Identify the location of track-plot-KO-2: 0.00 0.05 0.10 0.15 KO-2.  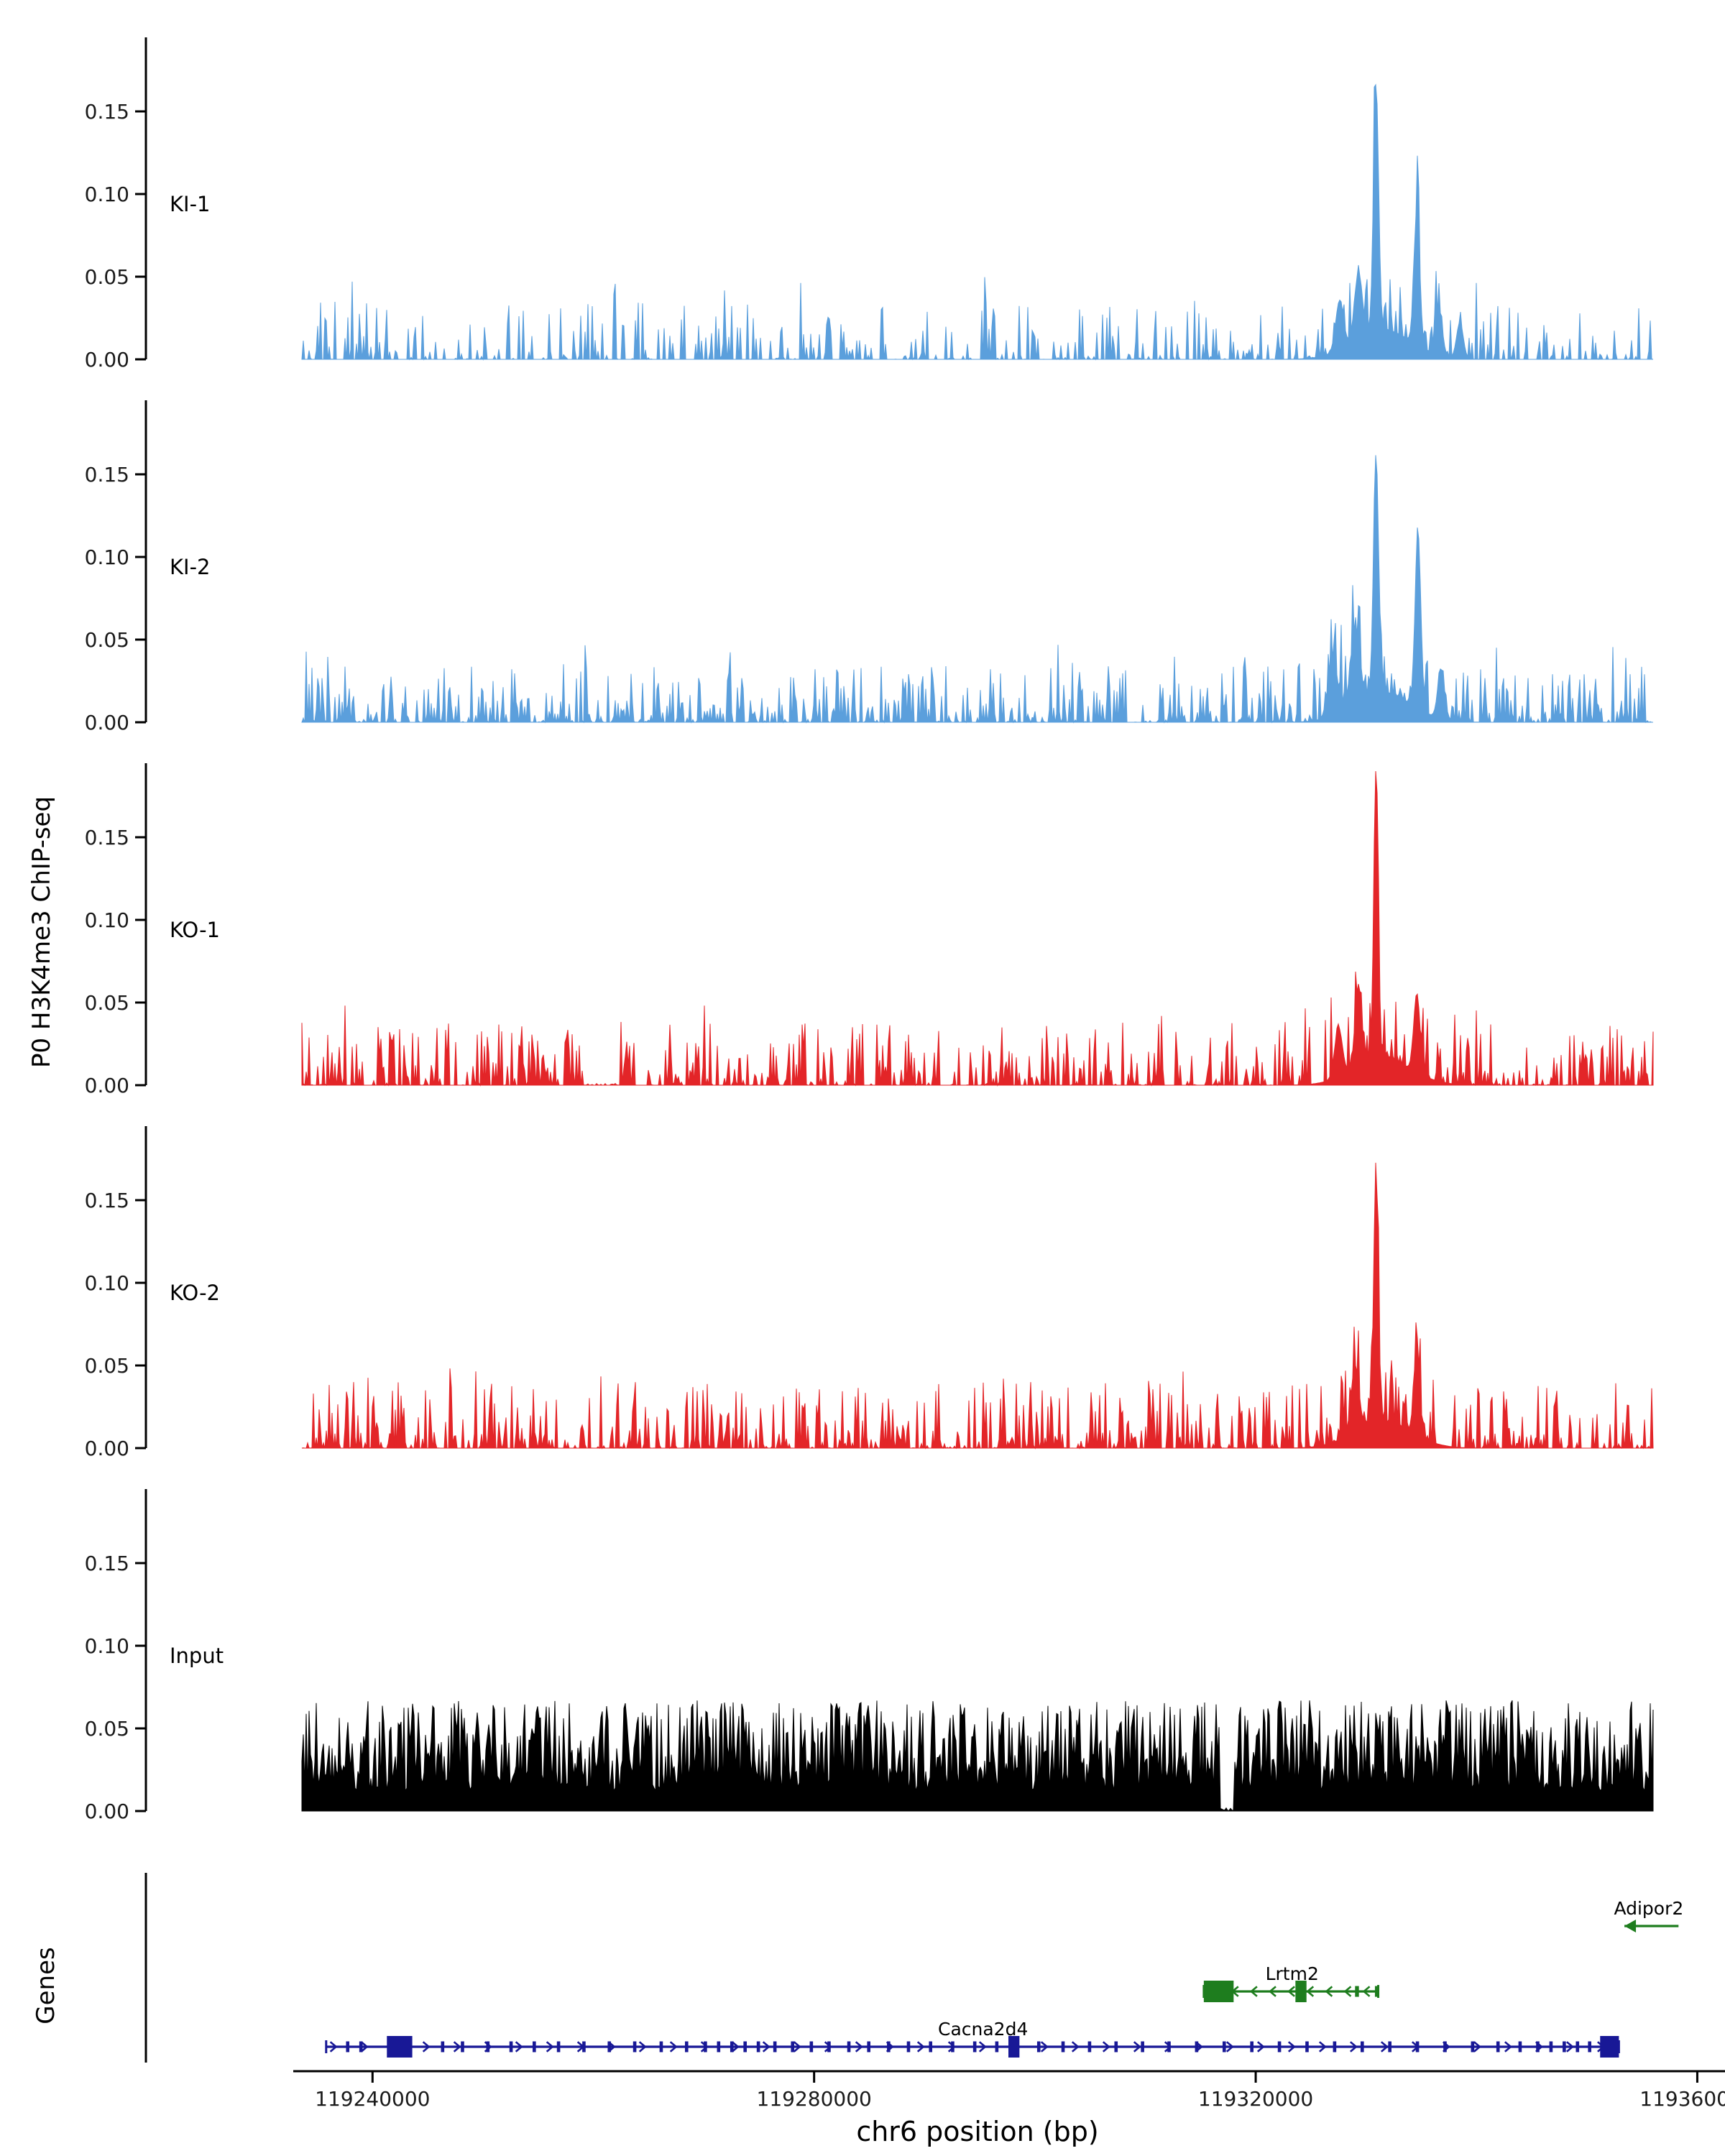
(869, 1293).